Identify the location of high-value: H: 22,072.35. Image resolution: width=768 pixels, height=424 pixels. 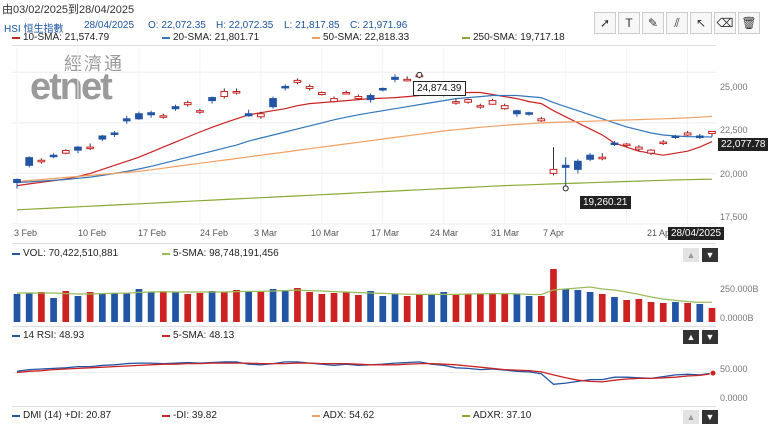
(245, 25).